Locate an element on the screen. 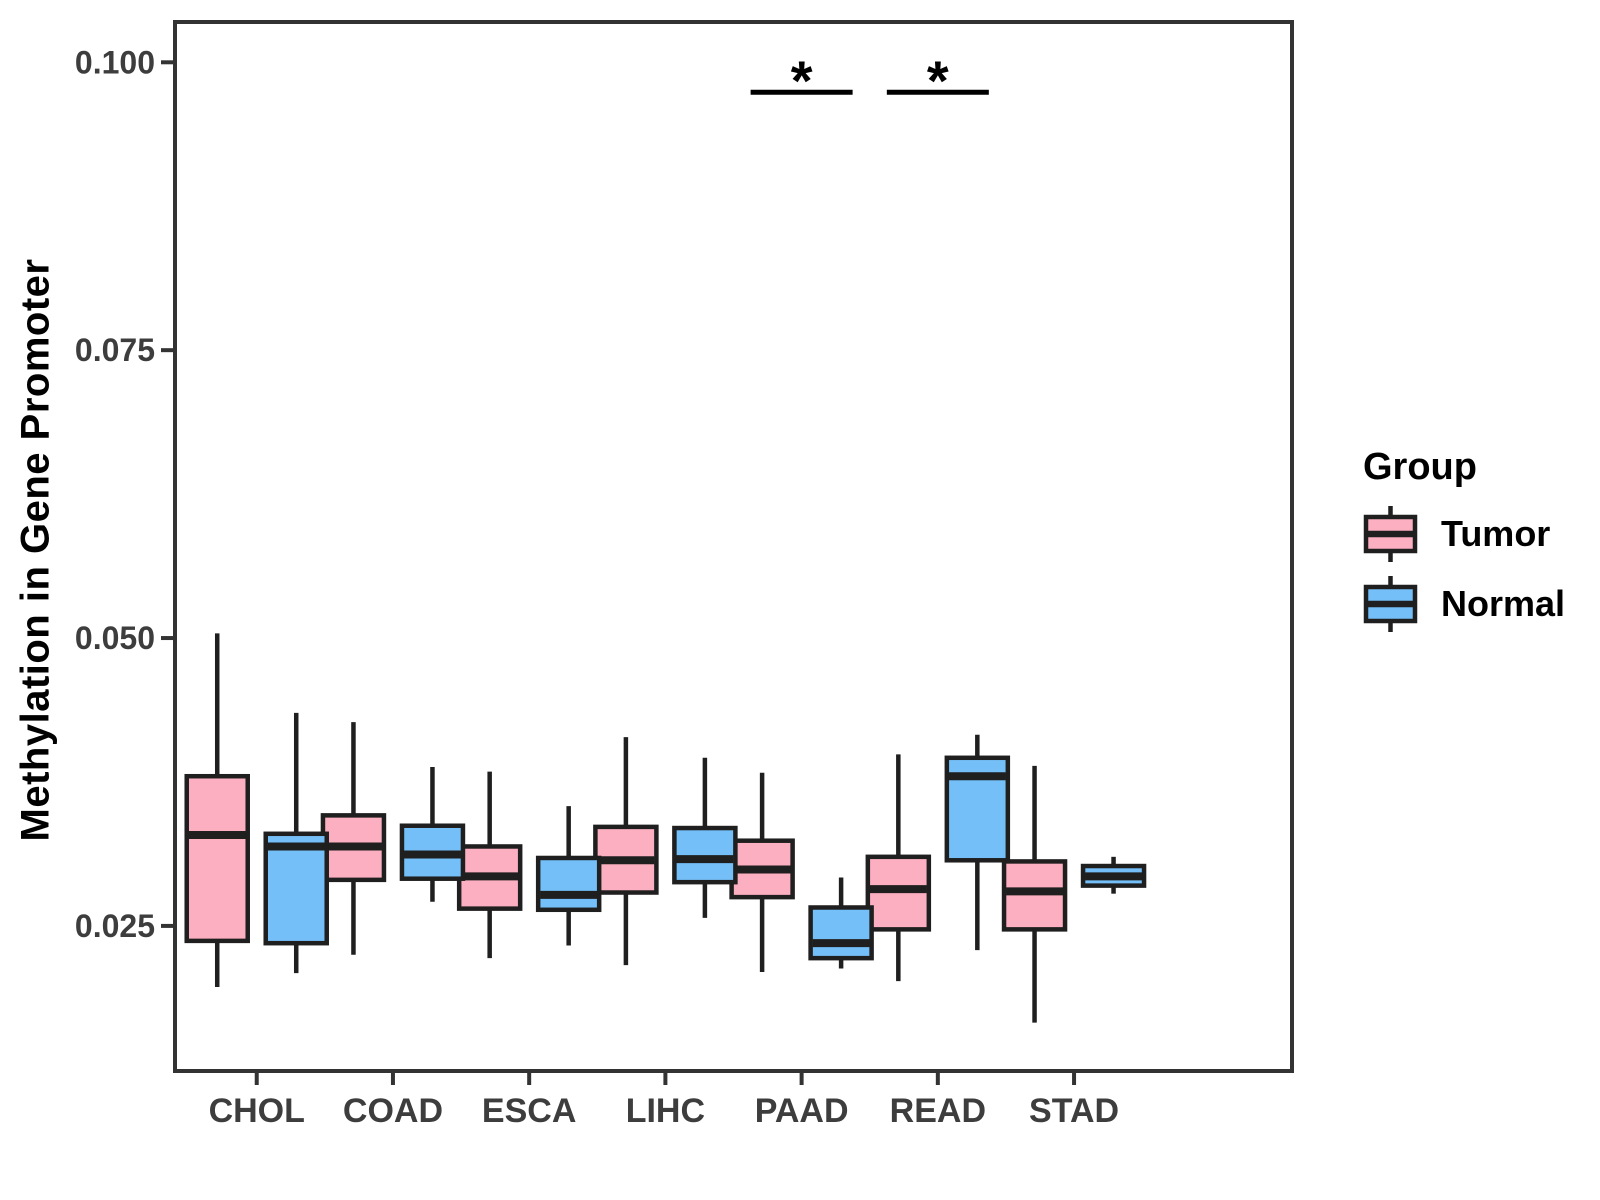 This screenshot has height=1200, width=1600. x-tick-label: ESCA is located at coordinates (529, 1111).